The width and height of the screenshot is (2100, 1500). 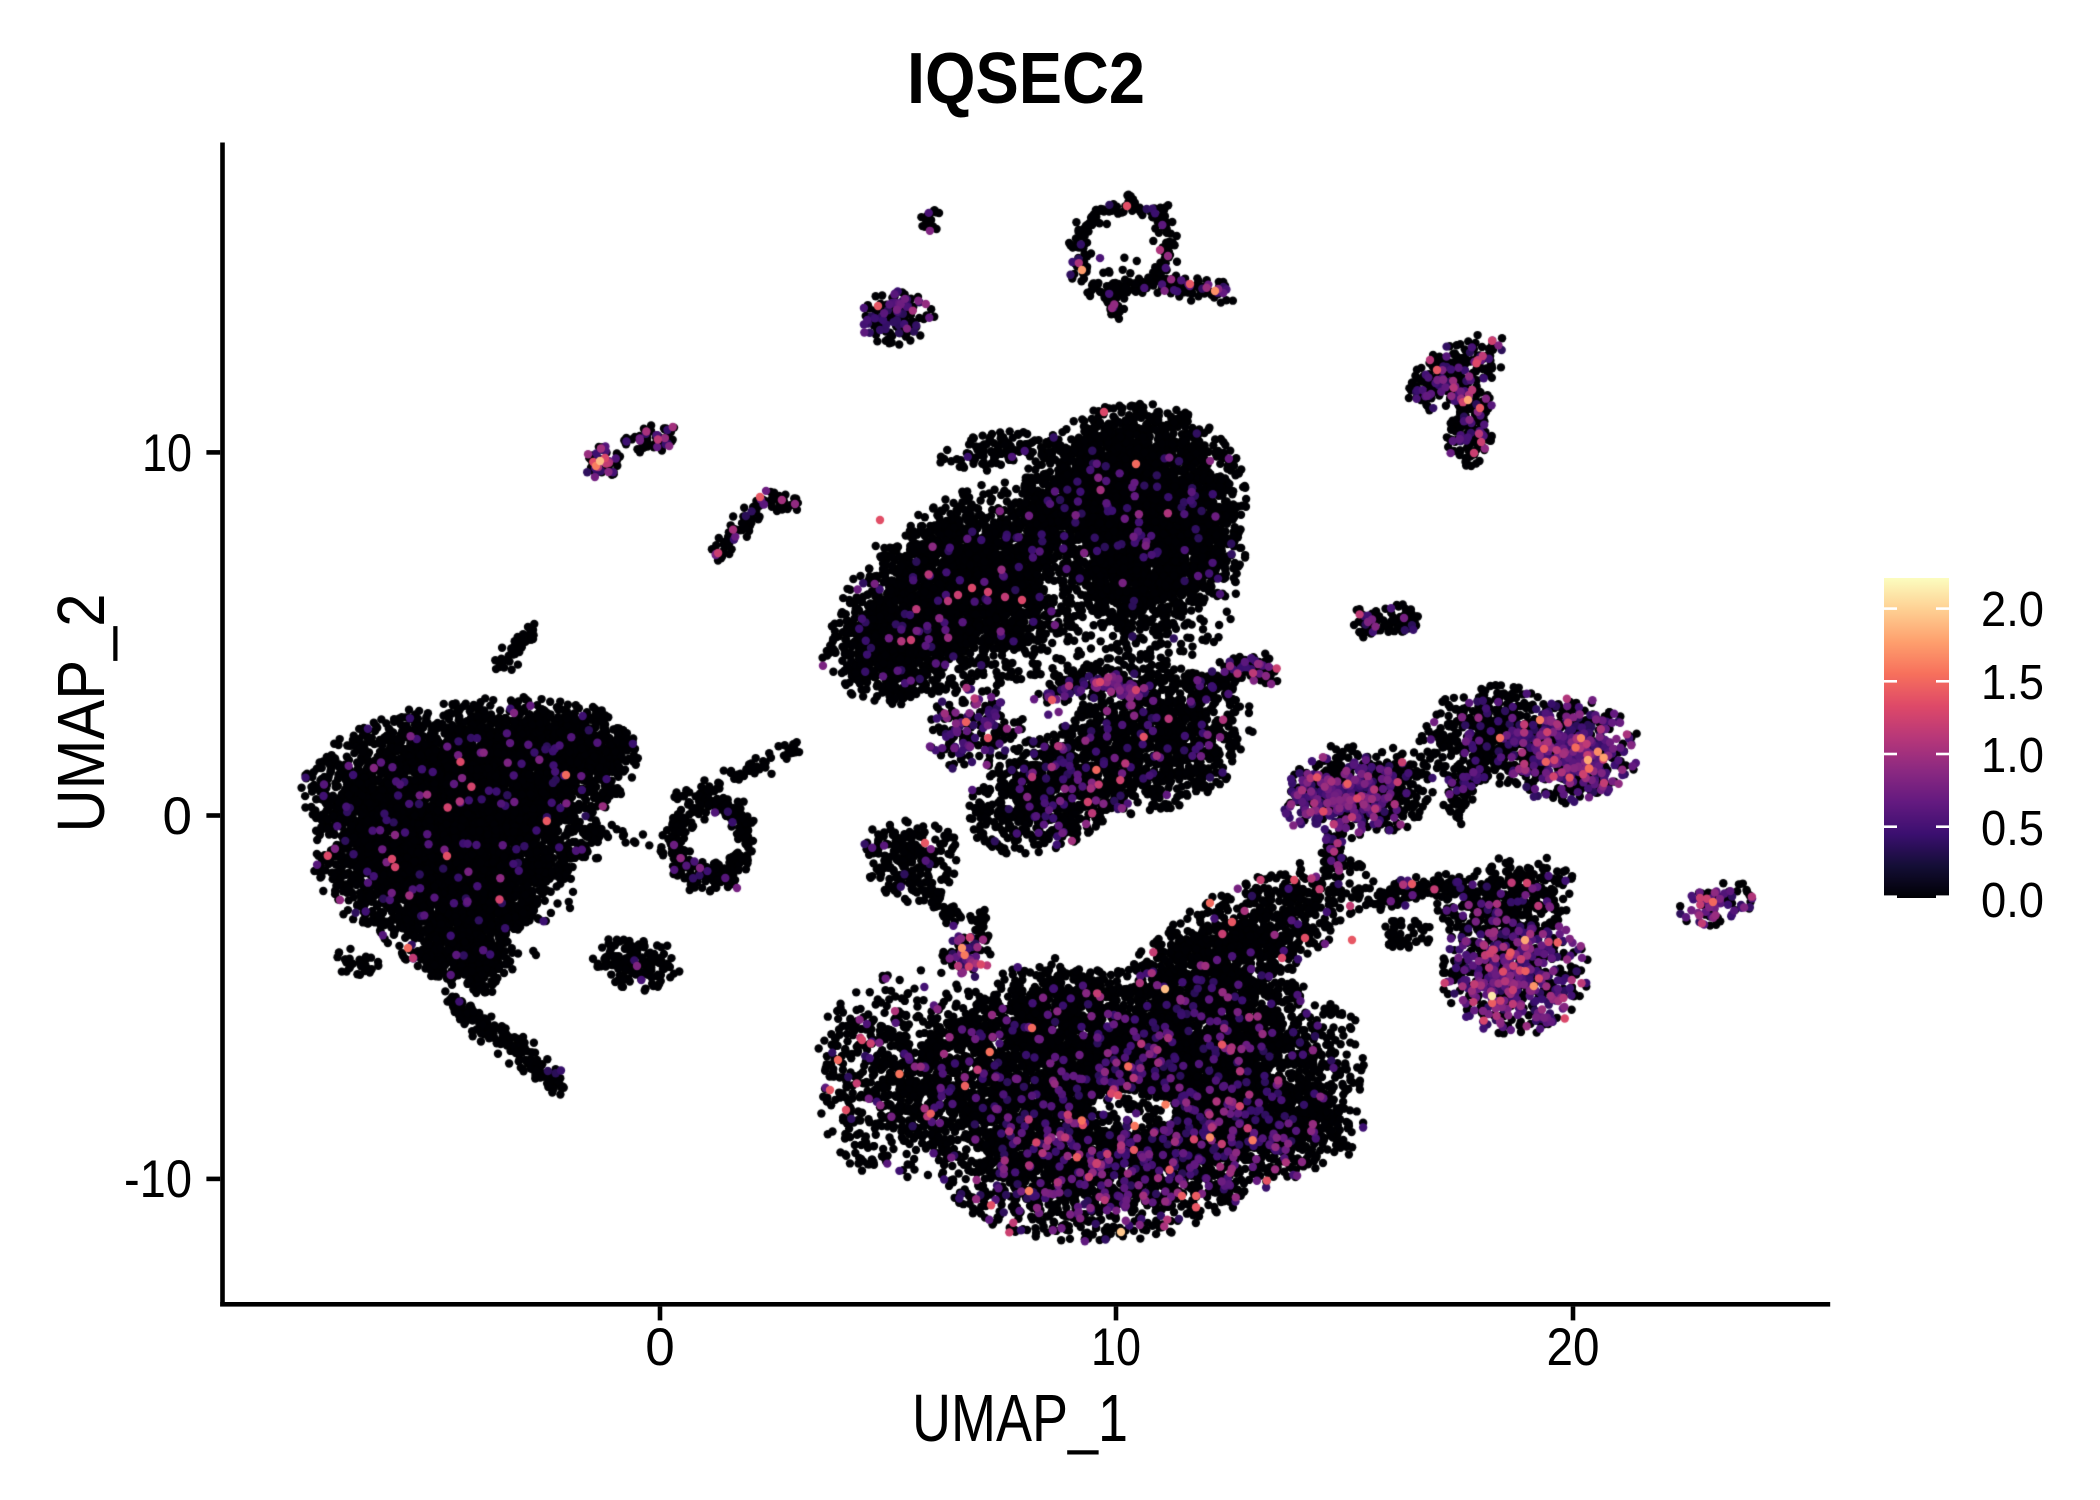 I want to click on svg-text: 20, so click(x=1573, y=1347).